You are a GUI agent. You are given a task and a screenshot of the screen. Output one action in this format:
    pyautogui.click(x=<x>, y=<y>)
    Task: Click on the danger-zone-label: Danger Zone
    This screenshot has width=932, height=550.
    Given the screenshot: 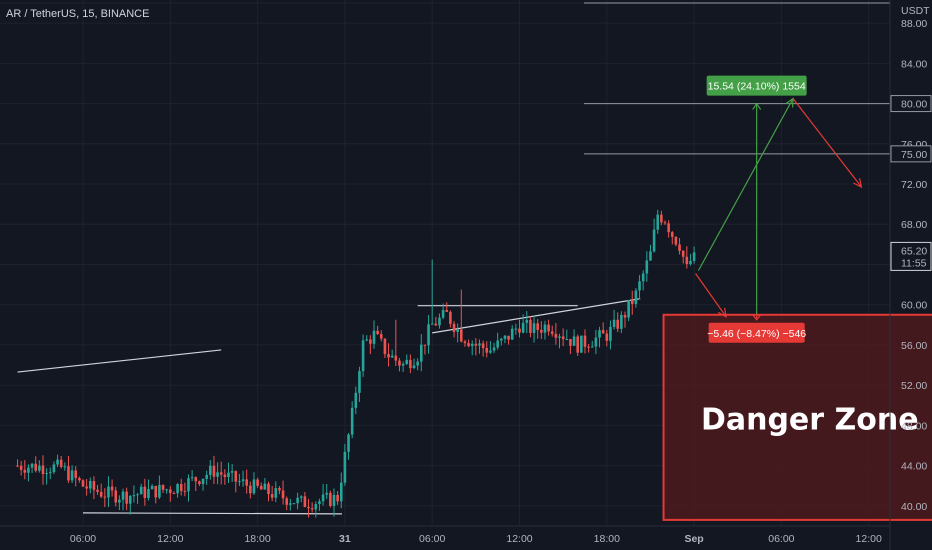 What is the action you would take?
    pyautogui.click(x=810, y=419)
    